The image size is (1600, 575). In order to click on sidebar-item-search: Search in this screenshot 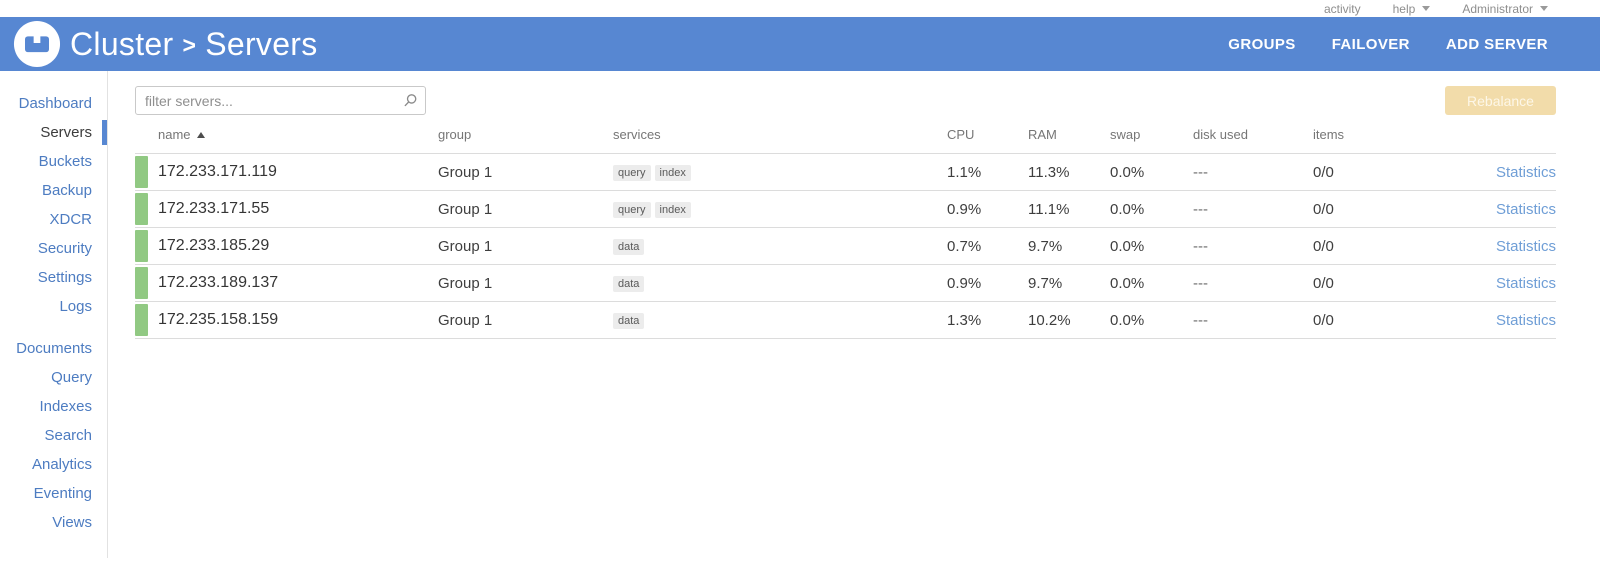, I will do `click(53, 435)`.